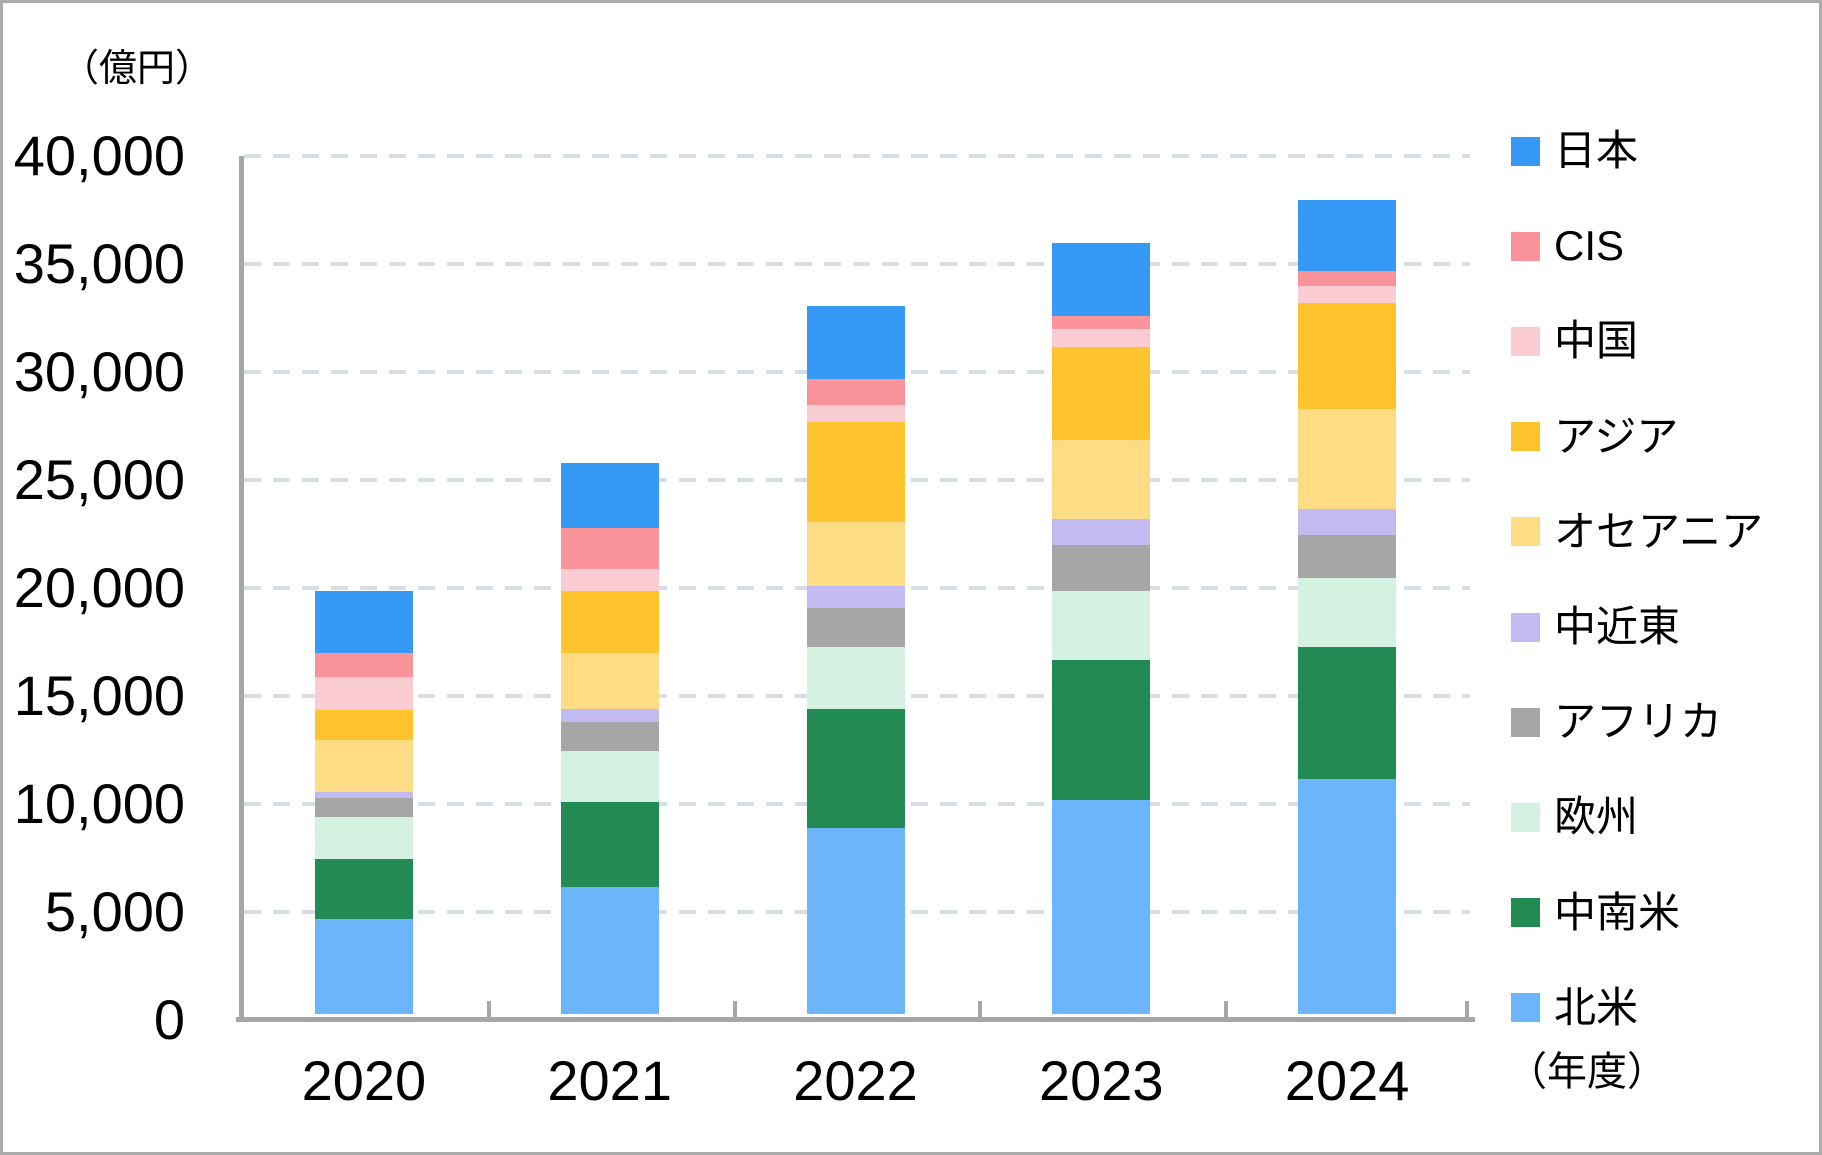 This screenshot has height=1155, width=1822. Describe the element at coordinates (363, 724) in the screenshot. I see `bar-segment-2020-asia` at that location.